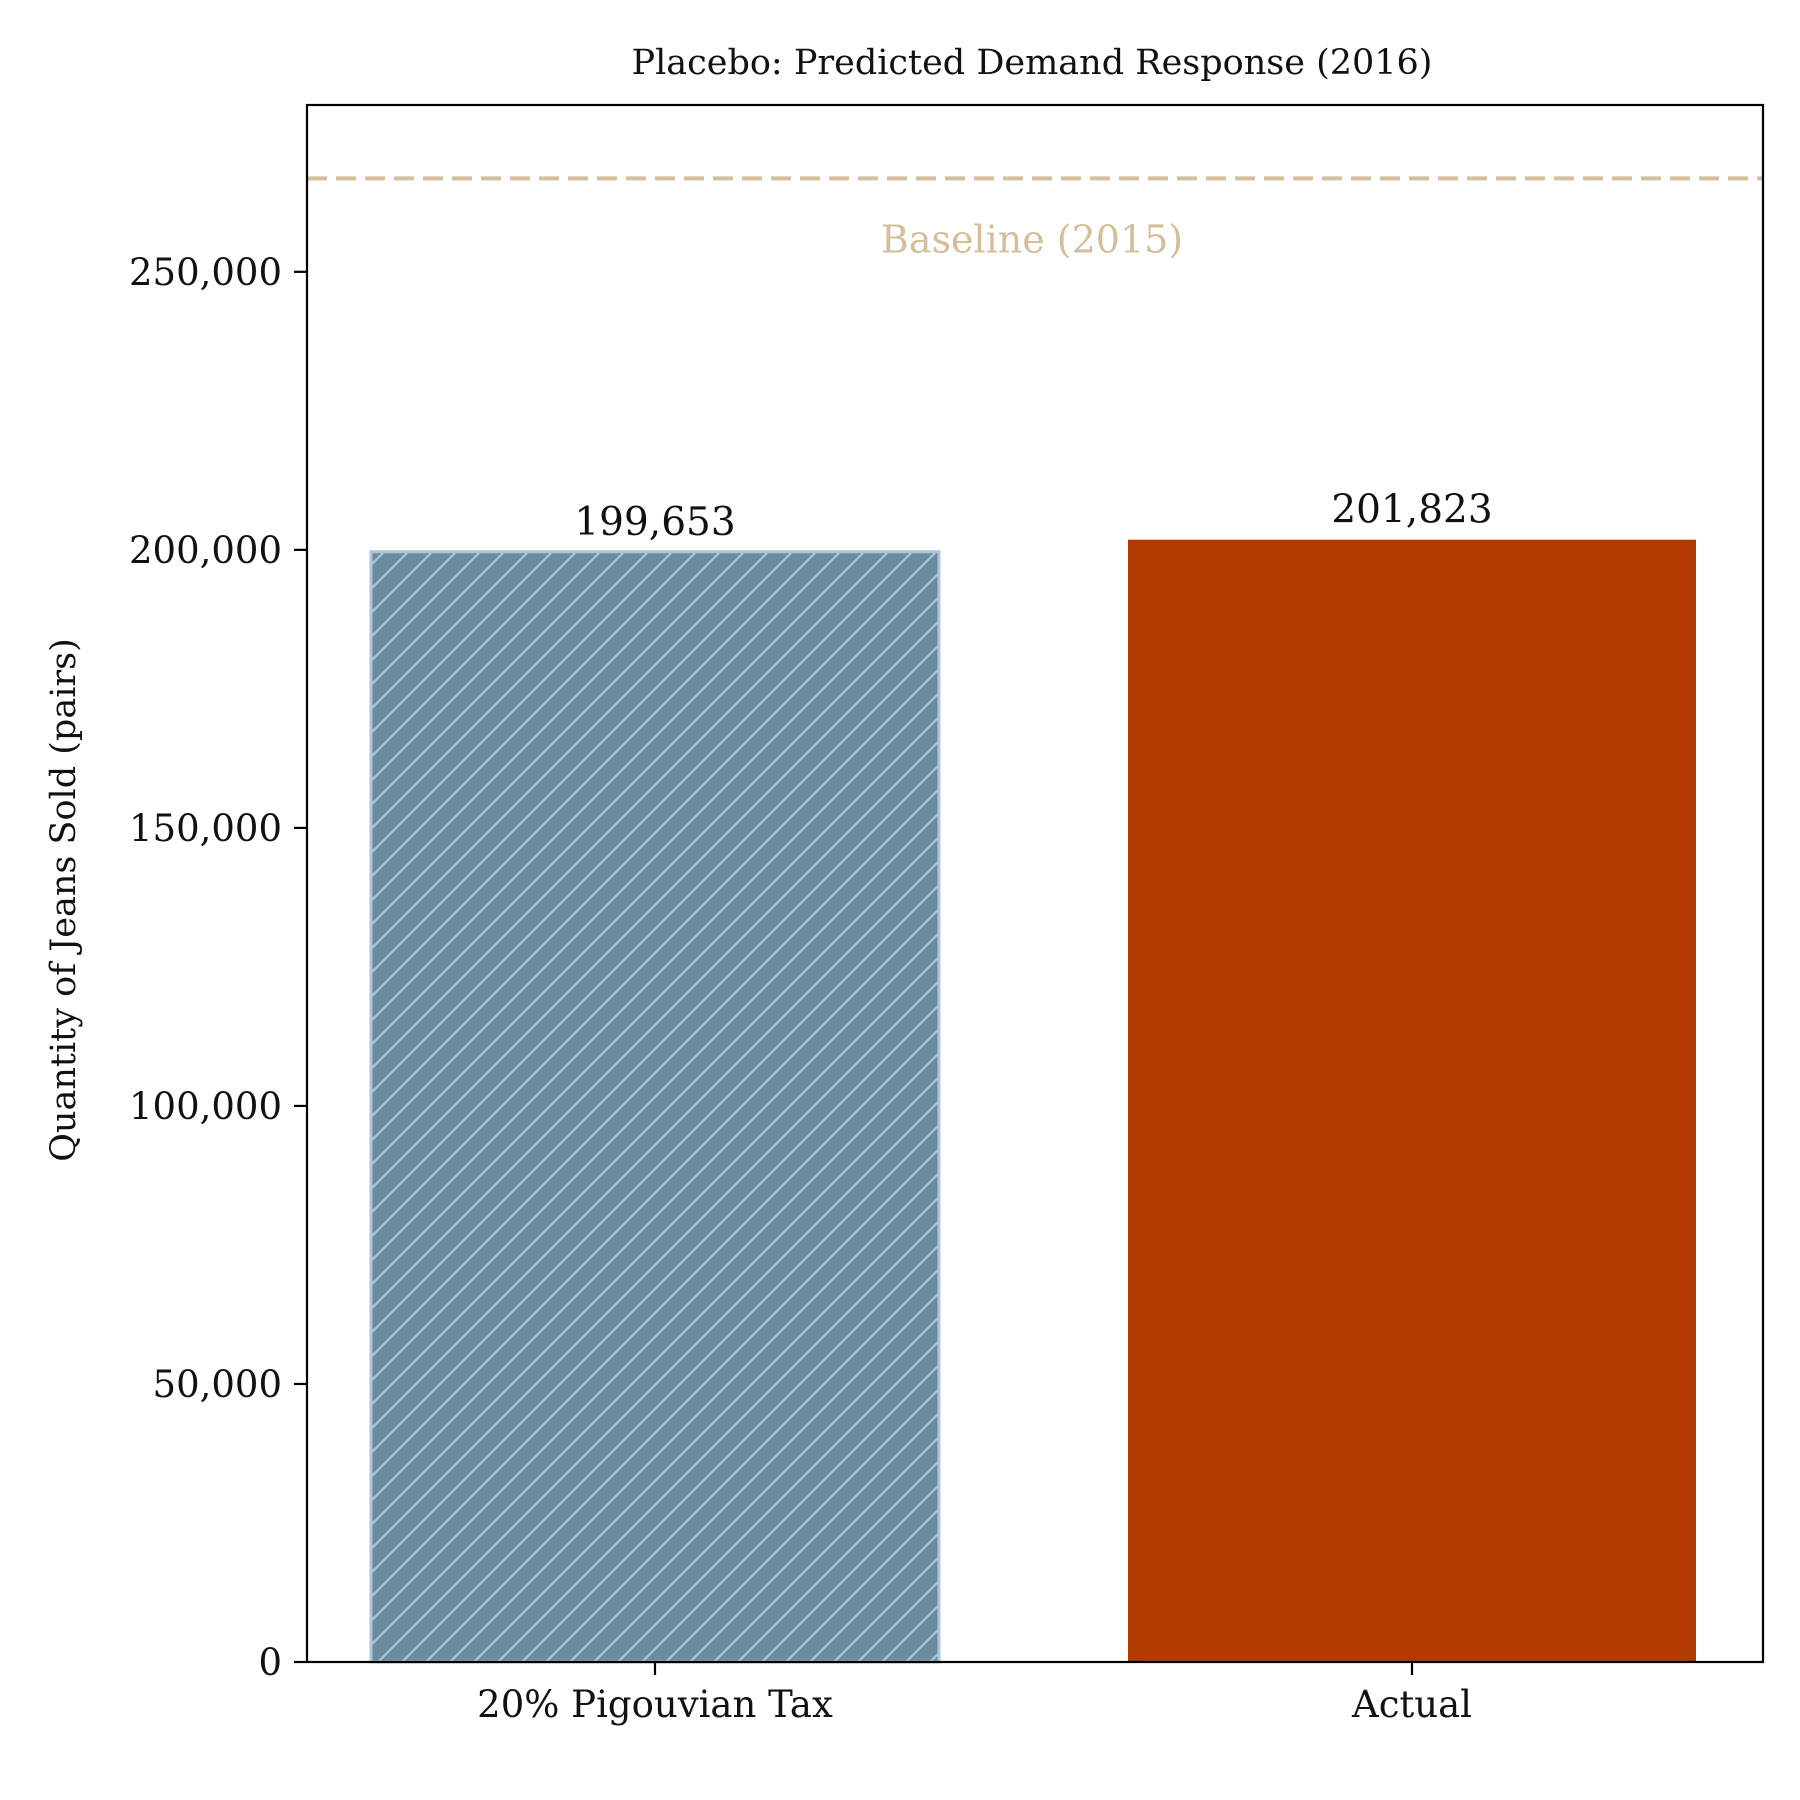  What do you see at coordinates (654, 522) in the screenshot?
I see `bar-value-label: 199,653` at bounding box center [654, 522].